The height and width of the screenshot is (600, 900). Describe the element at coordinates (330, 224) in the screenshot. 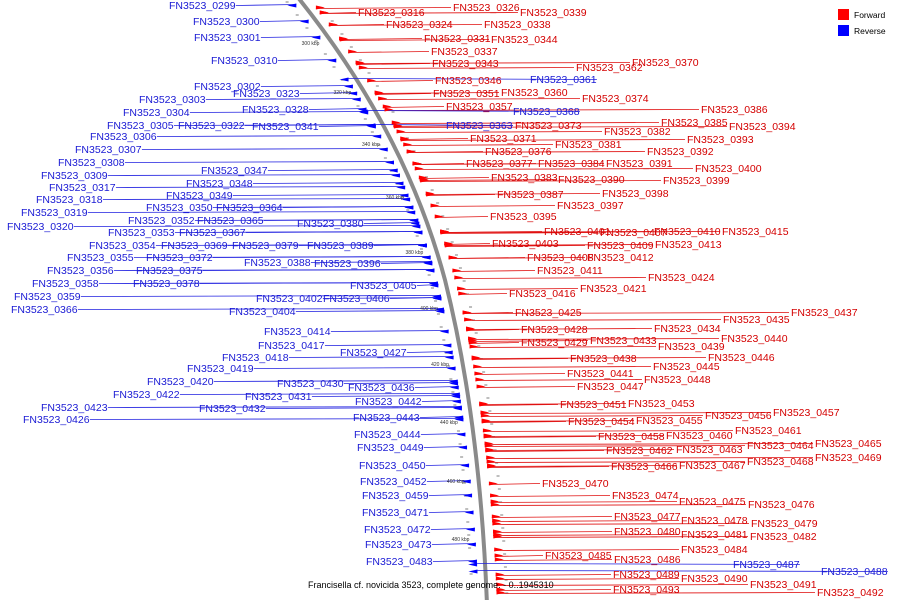

I see `gene-label: FN3523_0380` at that location.